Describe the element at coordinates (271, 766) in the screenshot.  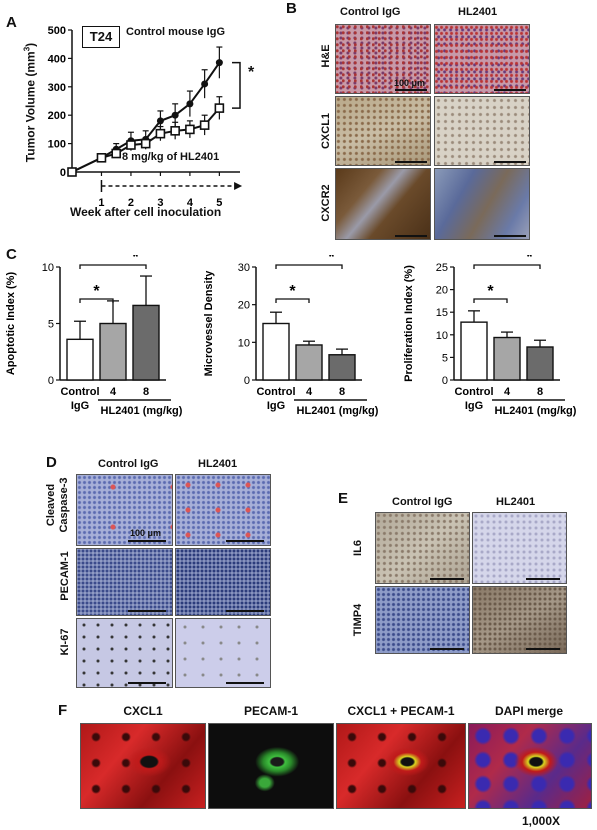
I see `f-pecam1-image` at that location.